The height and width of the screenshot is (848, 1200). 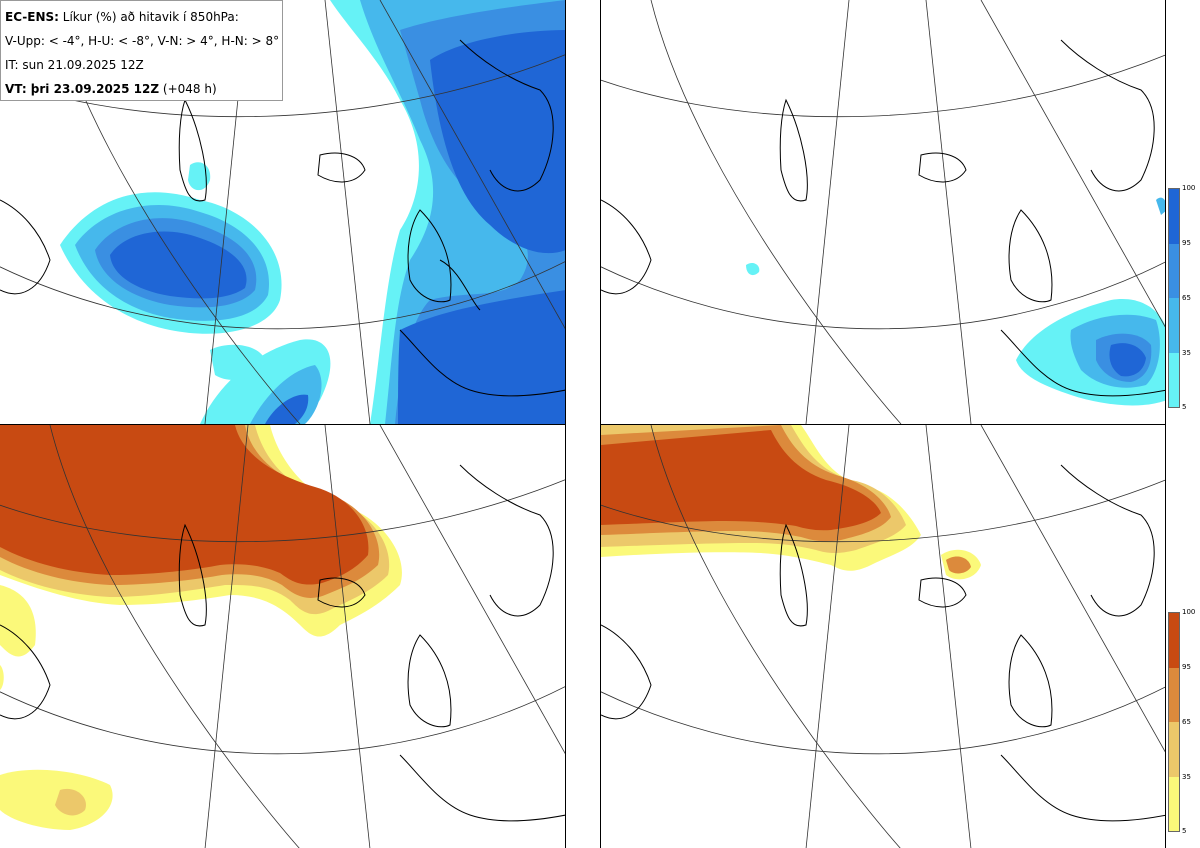 What do you see at coordinates (583, 424) in the screenshot?
I see `panel-separator` at bounding box center [583, 424].